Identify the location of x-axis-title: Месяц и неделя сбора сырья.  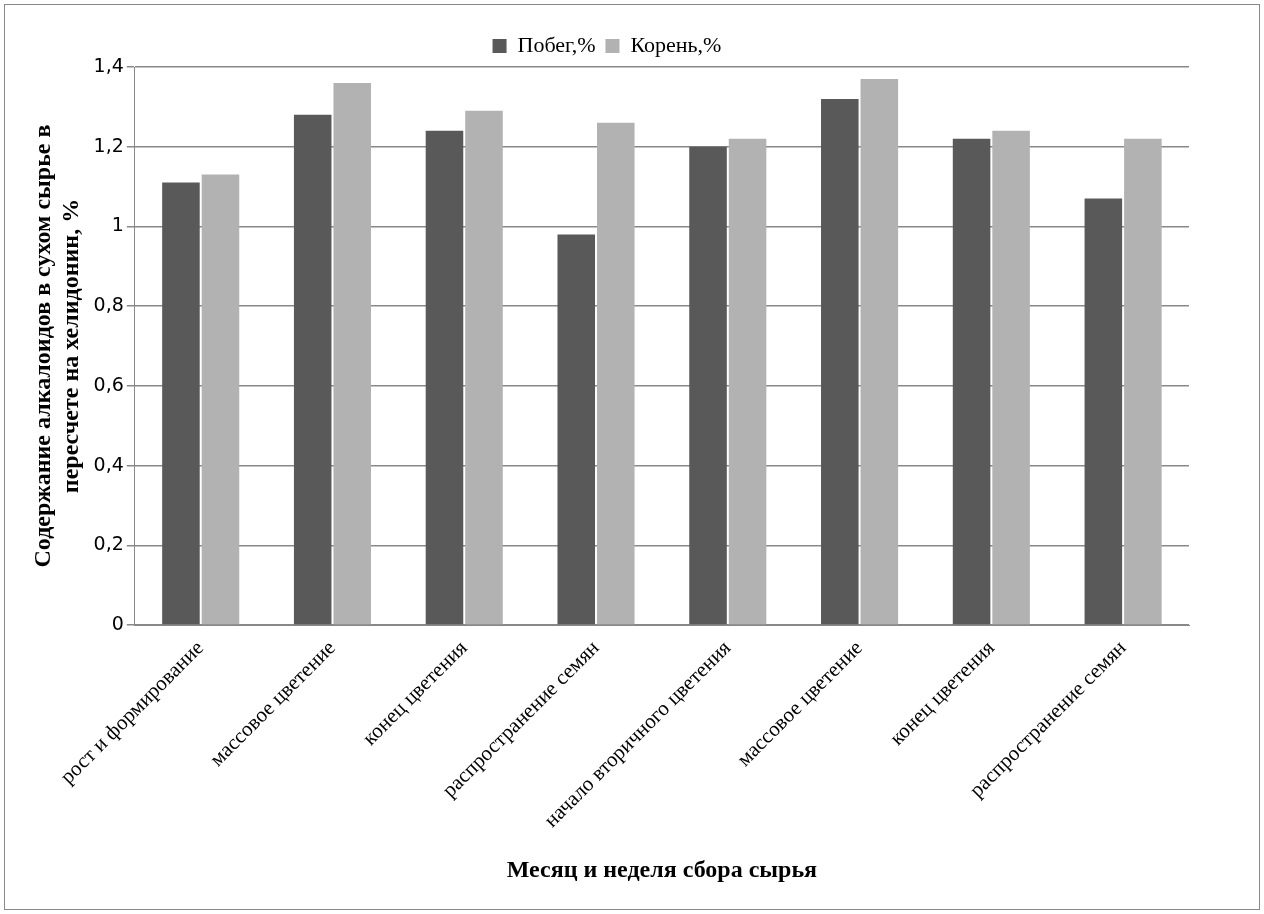
(662, 868).